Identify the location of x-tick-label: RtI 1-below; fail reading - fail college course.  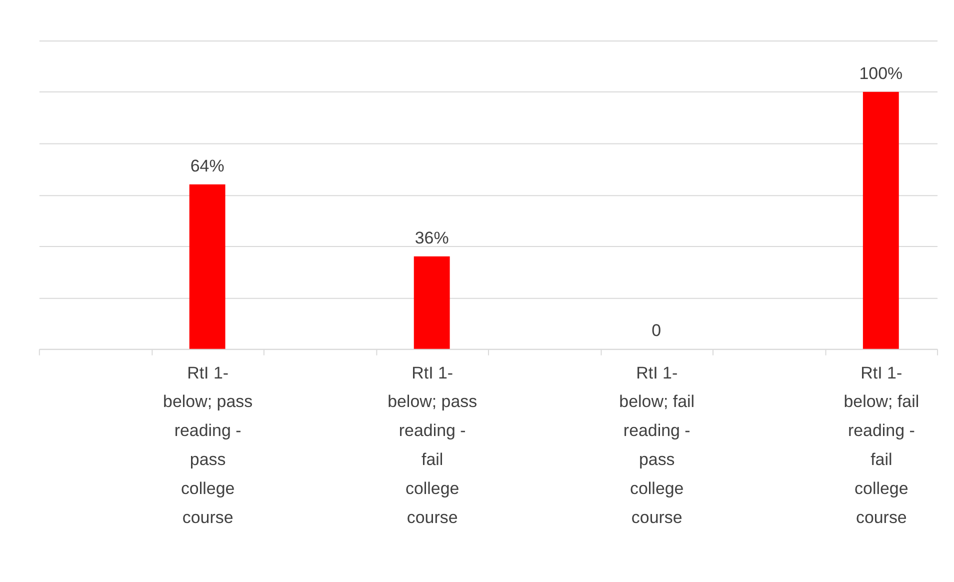
(882, 445).